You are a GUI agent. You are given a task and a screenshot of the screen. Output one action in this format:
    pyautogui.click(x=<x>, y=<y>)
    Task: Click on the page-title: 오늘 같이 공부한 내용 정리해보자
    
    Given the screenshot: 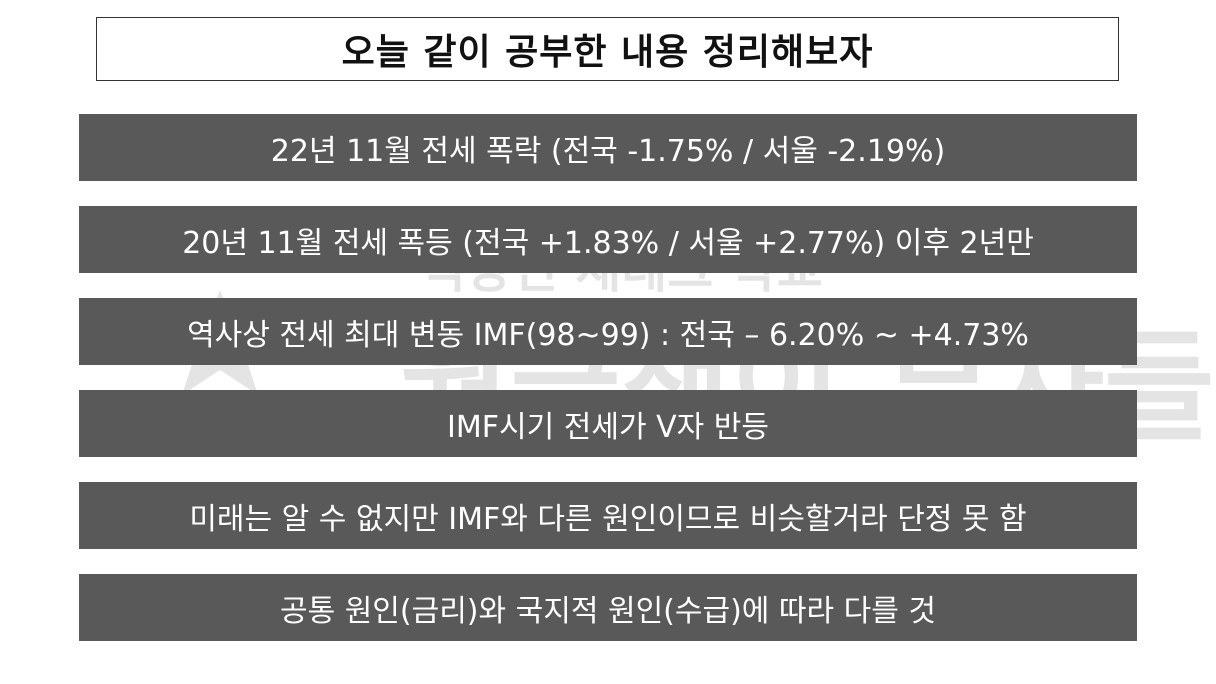 What is the action you would take?
    pyautogui.click(x=607, y=52)
    